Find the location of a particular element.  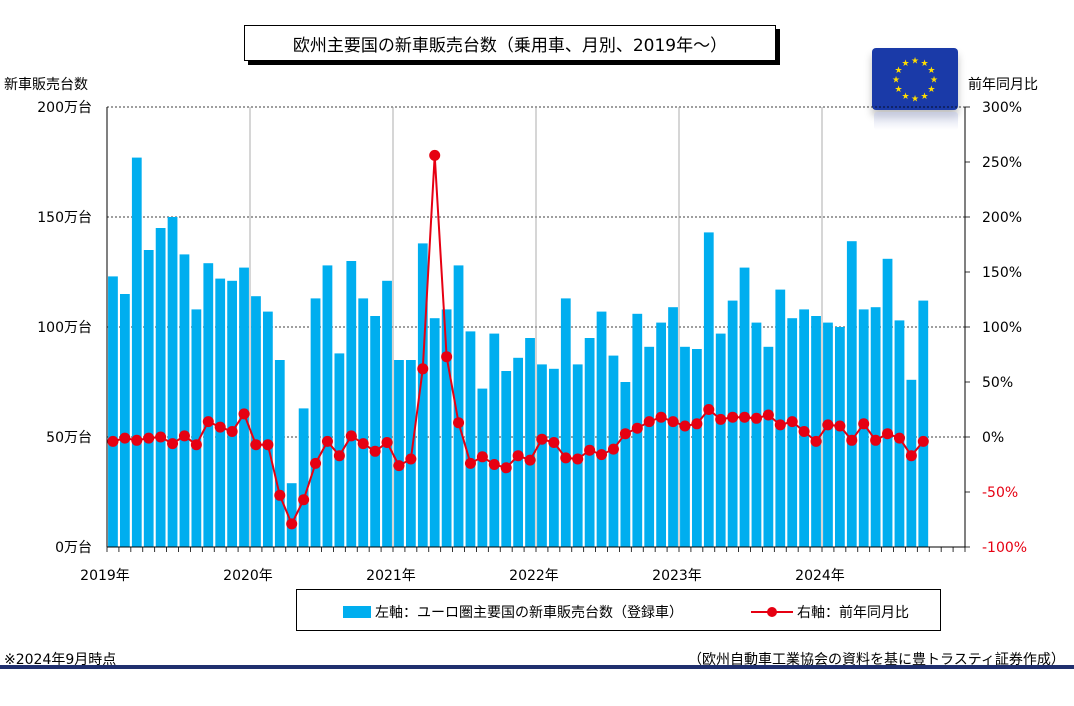

right-tick-label: 200% is located at coordinates (1002, 218).